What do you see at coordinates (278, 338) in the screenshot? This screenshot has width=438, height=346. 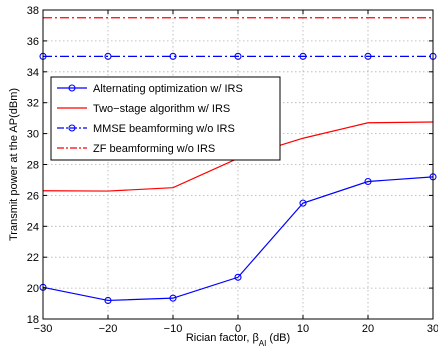 I see `x-axis-label-tail: (dB)` at bounding box center [278, 338].